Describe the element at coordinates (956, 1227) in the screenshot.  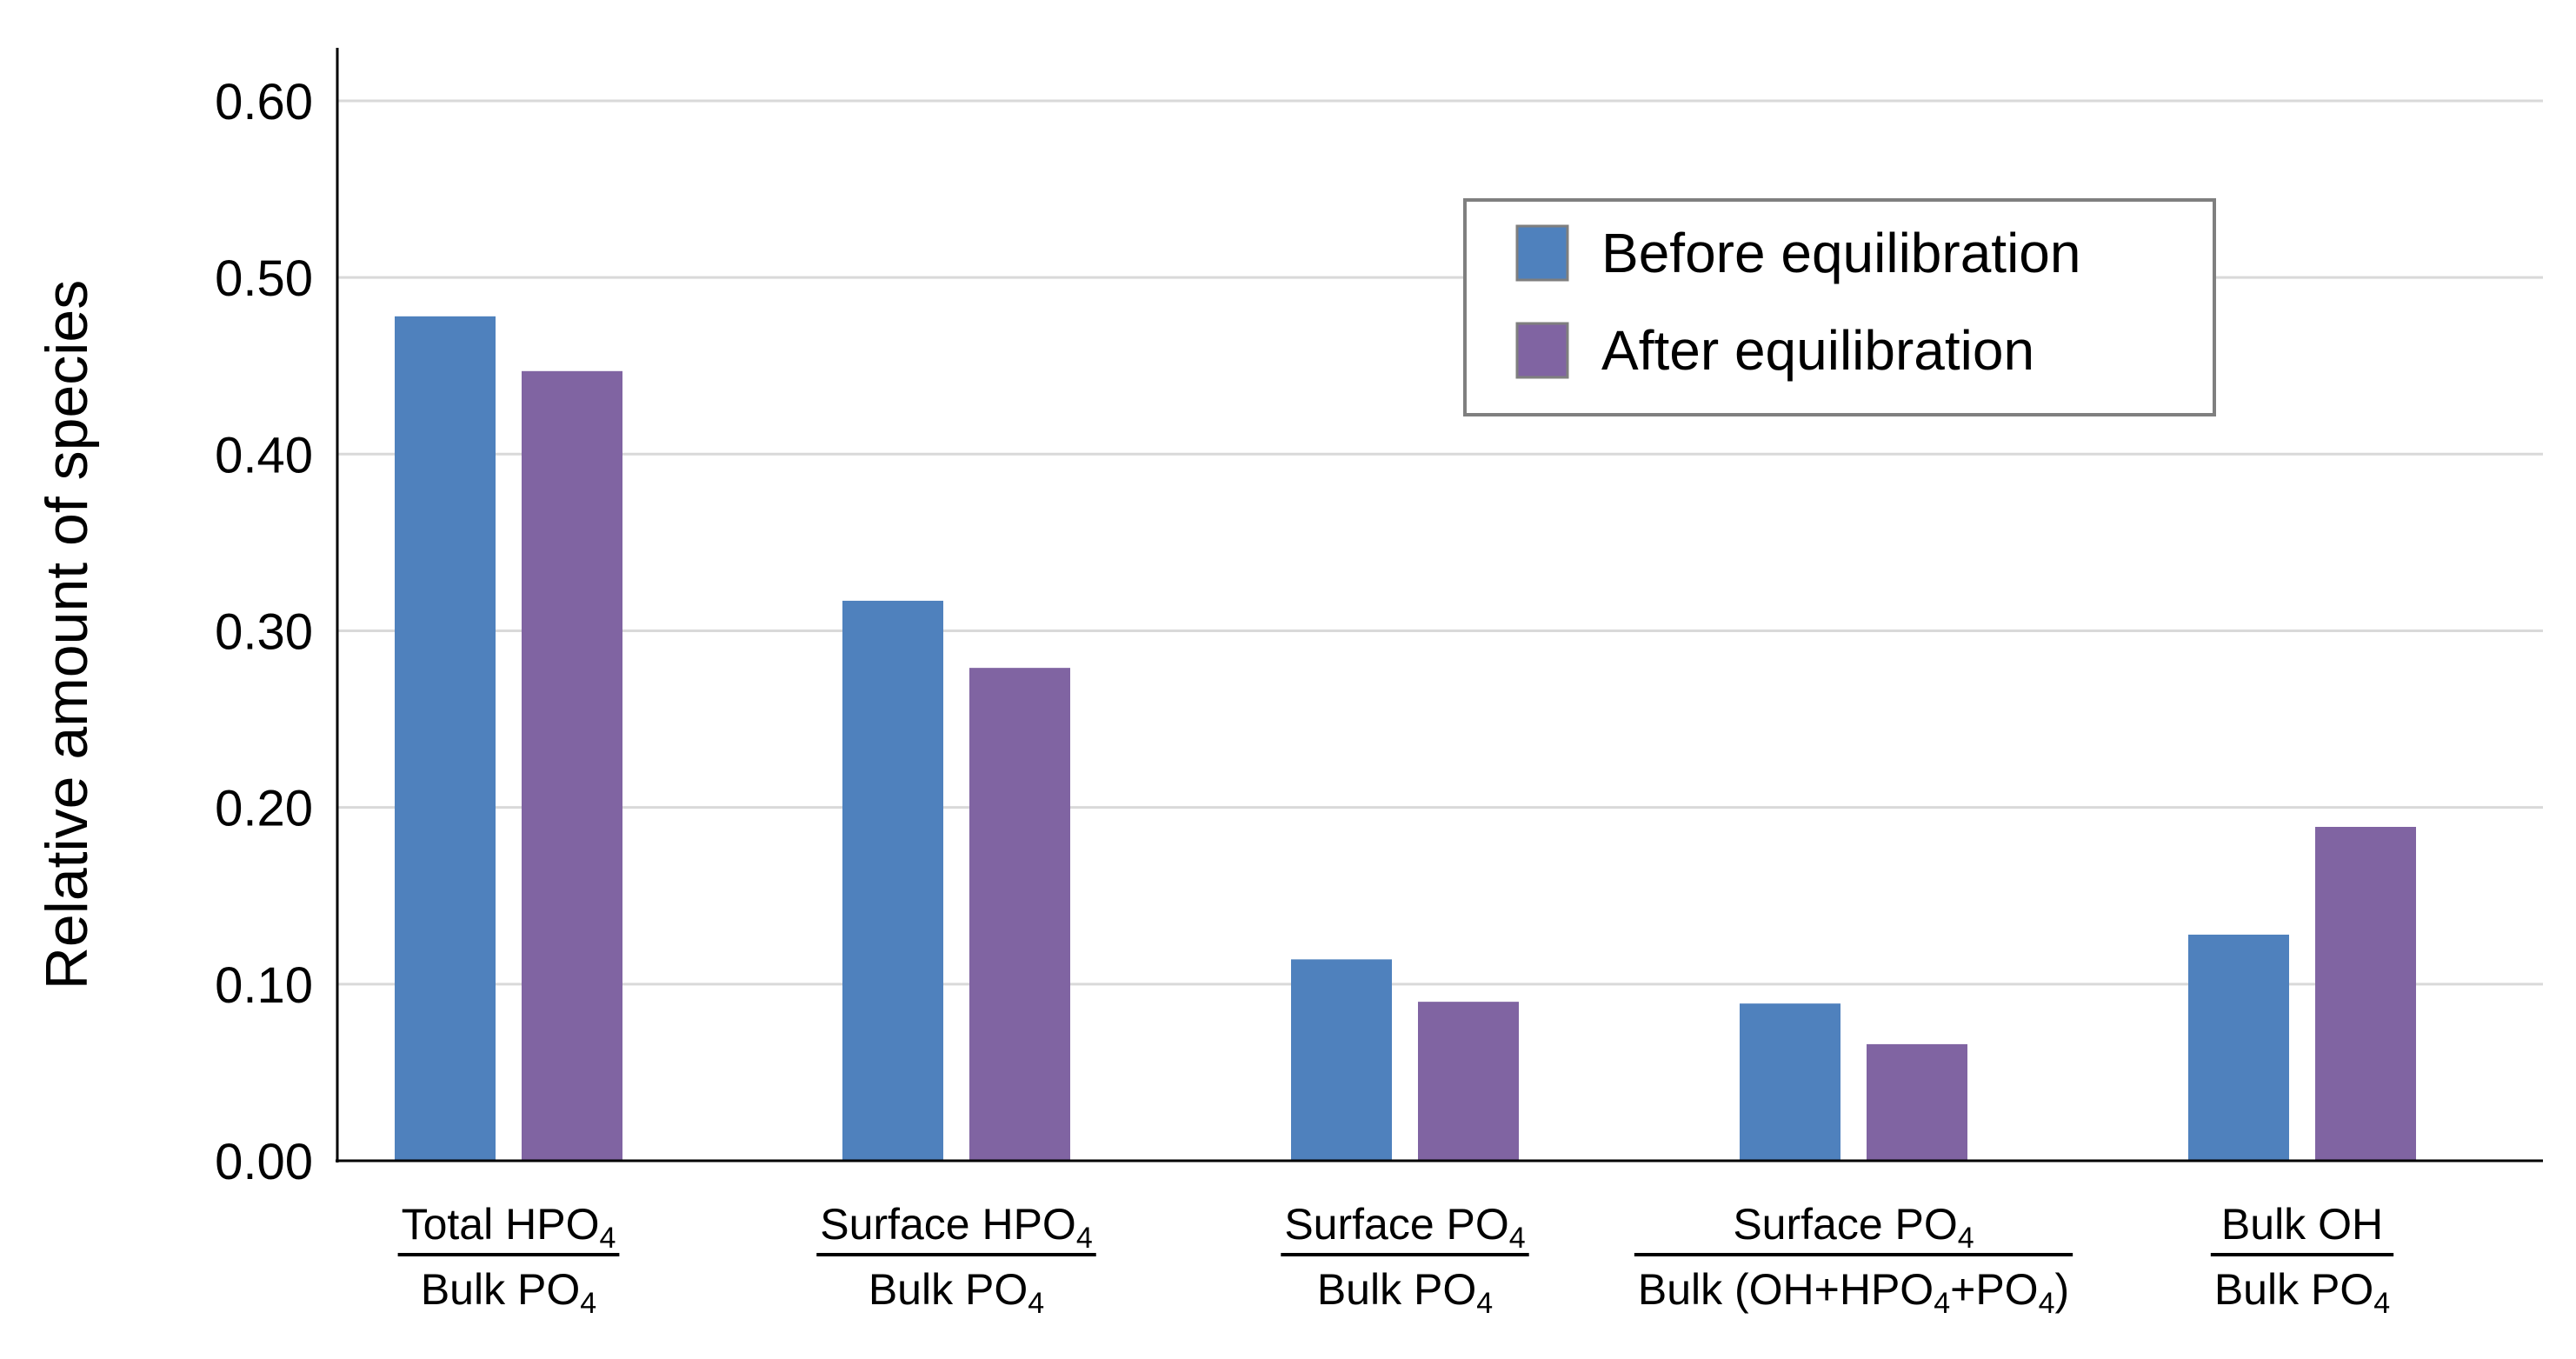
I see `category-numerator: Surface HPO4` at that location.